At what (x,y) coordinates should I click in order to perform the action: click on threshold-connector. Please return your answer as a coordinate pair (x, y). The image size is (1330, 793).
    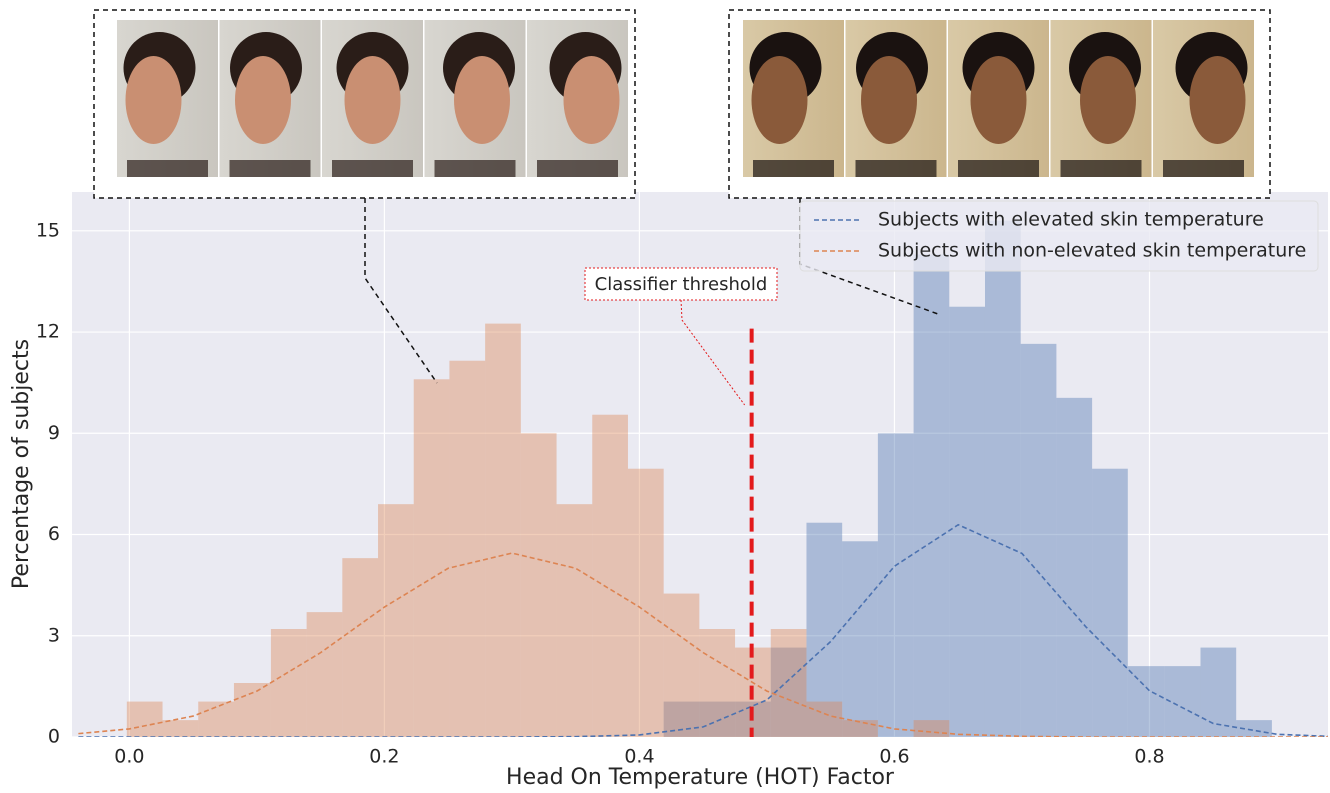
    Looking at the image, I should click on (713, 352).